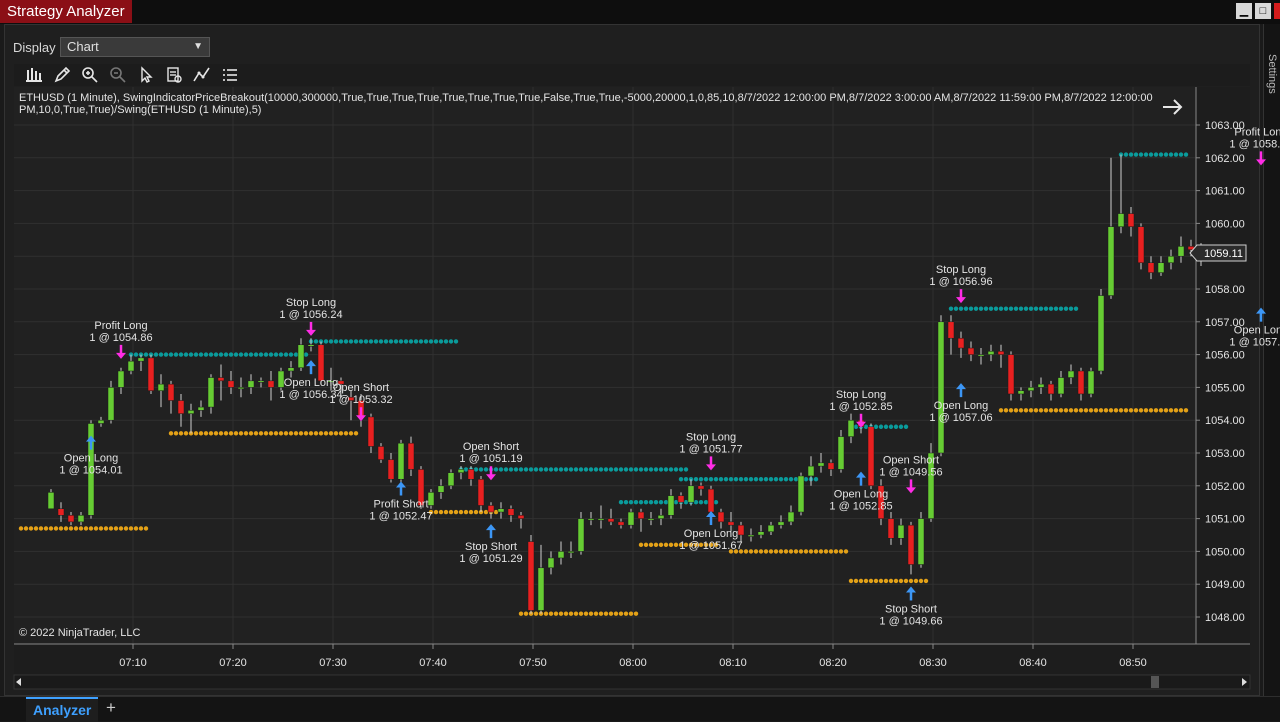 Image resolution: width=1280 pixels, height=722 pixels. Describe the element at coordinates (174, 75) in the screenshot. I see `properties-icon` at that location.